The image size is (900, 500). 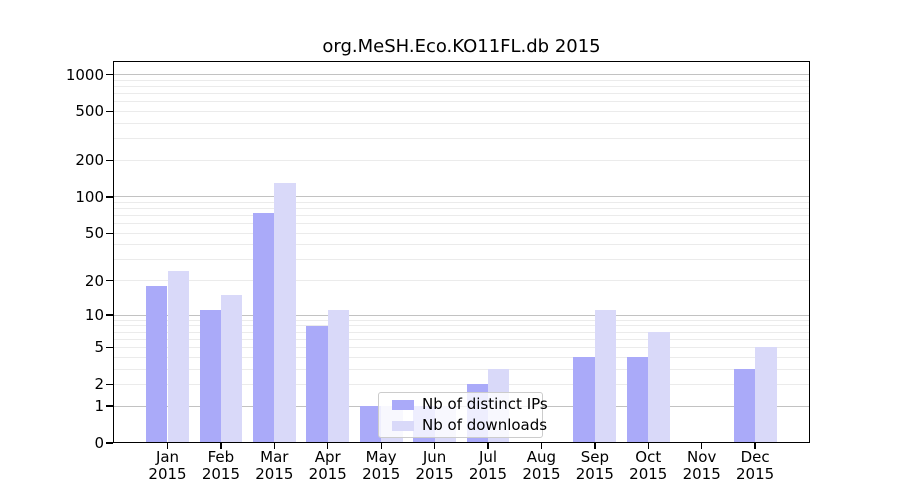 I want to click on x-axis-tick-label: Nov 2015, so click(x=701, y=465).